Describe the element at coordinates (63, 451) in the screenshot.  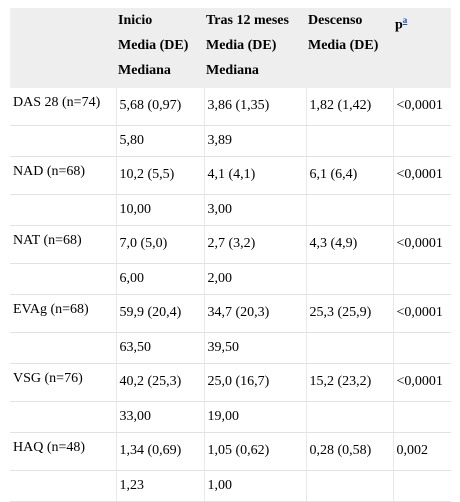
I see `row-label: HAQ (n=48)` at that location.